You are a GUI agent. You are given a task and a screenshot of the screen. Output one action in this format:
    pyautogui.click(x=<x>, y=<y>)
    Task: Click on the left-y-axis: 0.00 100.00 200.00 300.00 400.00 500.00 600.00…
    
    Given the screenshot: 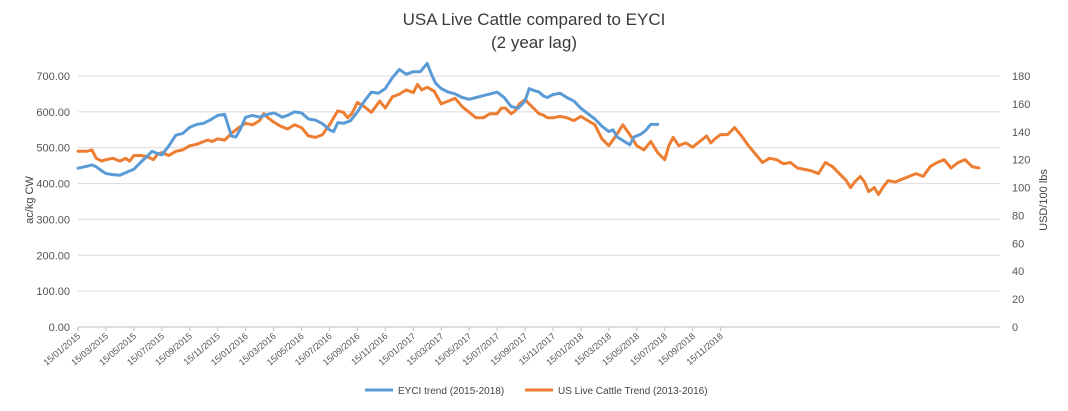 What is the action you would take?
    pyautogui.click(x=53, y=202)
    